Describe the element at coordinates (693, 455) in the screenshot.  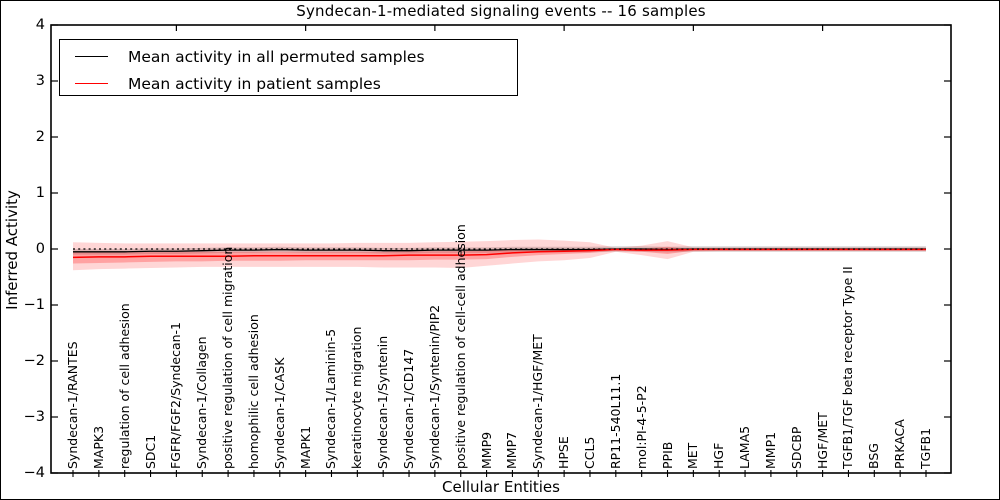
I see `x-tick-label: MET` at that location.